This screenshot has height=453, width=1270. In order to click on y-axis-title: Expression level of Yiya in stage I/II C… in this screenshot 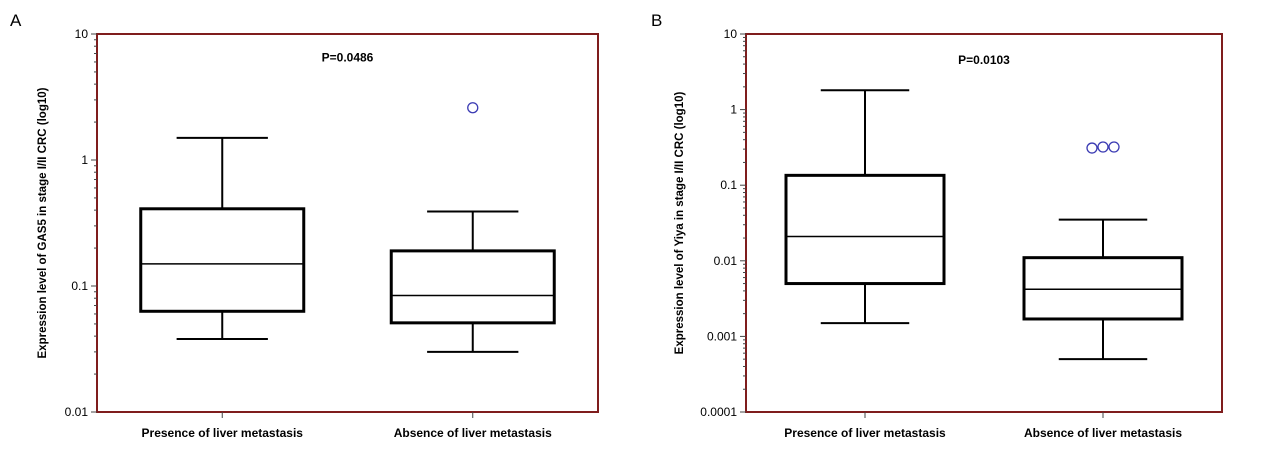, I will do `click(680, 223)`.